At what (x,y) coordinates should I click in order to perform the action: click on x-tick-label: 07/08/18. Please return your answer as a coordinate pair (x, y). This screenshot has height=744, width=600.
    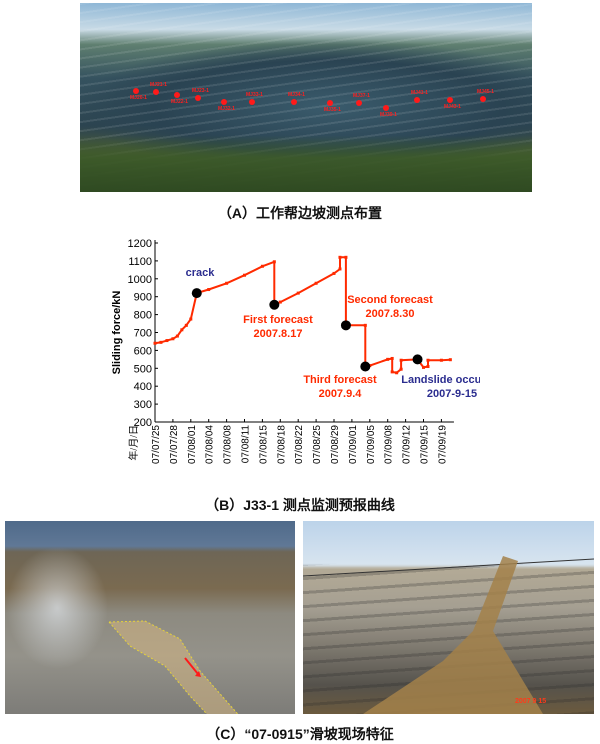
    Looking at the image, I should click on (281, 444).